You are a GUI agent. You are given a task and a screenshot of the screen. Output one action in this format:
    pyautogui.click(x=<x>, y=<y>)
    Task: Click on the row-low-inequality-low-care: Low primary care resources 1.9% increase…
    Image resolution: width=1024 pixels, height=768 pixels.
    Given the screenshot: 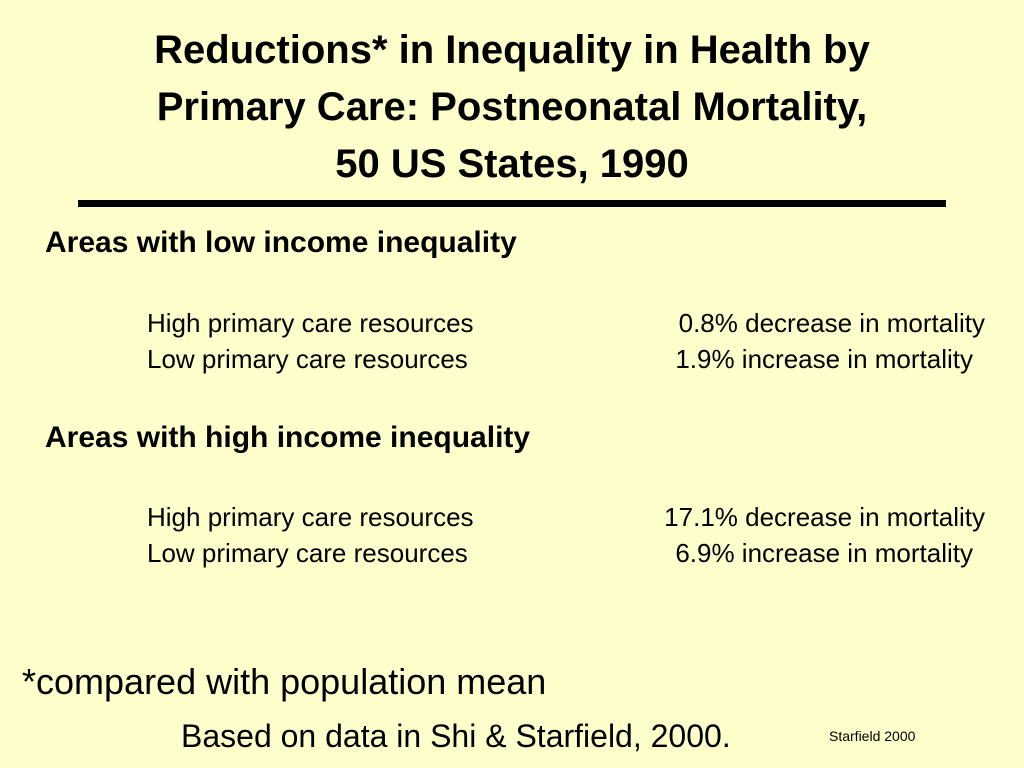 What is the action you would take?
    pyautogui.click(x=567, y=359)
    